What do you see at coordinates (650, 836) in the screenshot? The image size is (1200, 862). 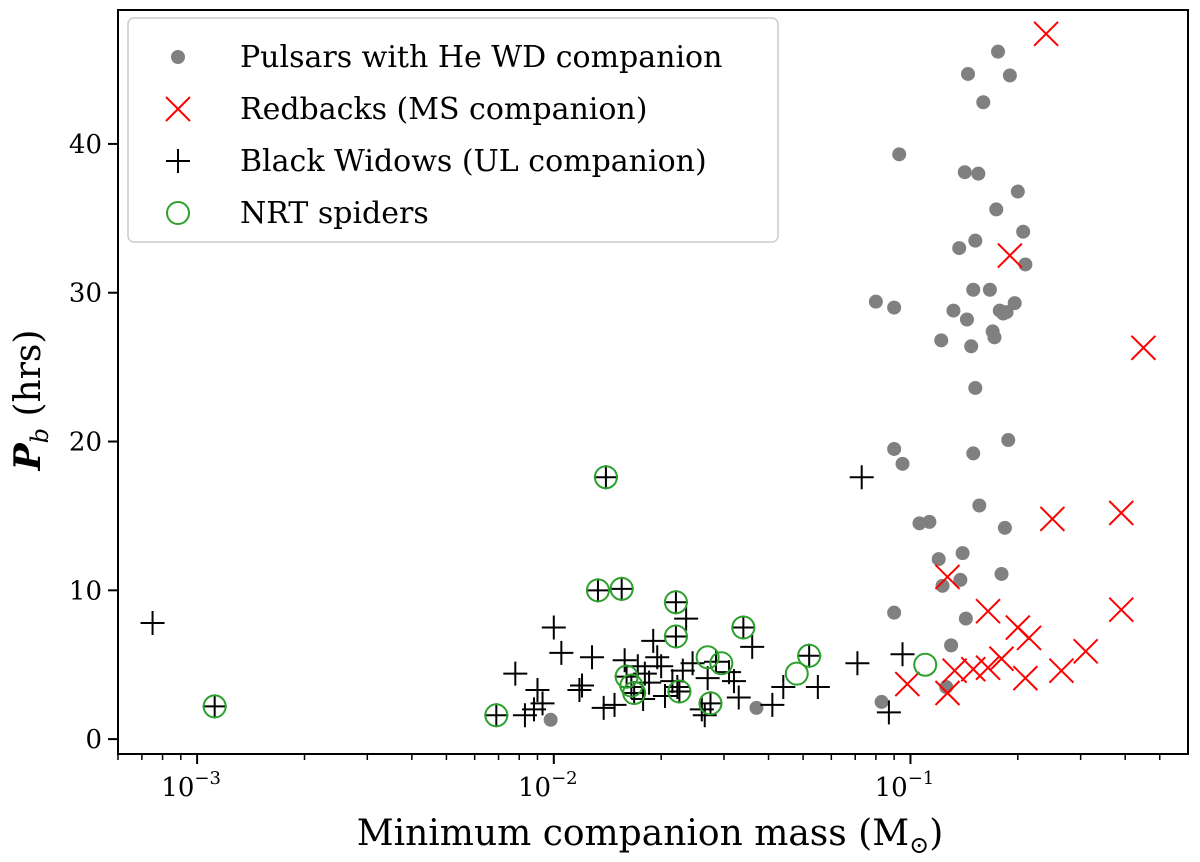 I see `x-axis-title: Minimum companion mass (M⊙)` at bounding box center [650, 836].